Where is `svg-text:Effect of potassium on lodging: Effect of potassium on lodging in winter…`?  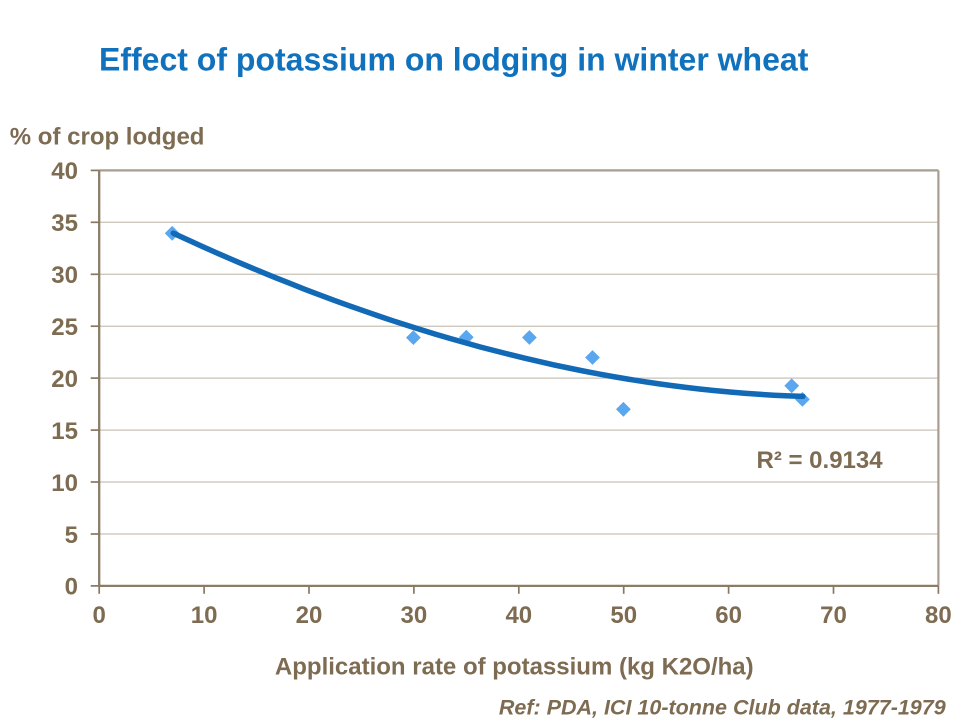
svg-text:Effect of potassium on lodging: Effect of potassium on lodging in winter… is located at coordinates (454, 60).